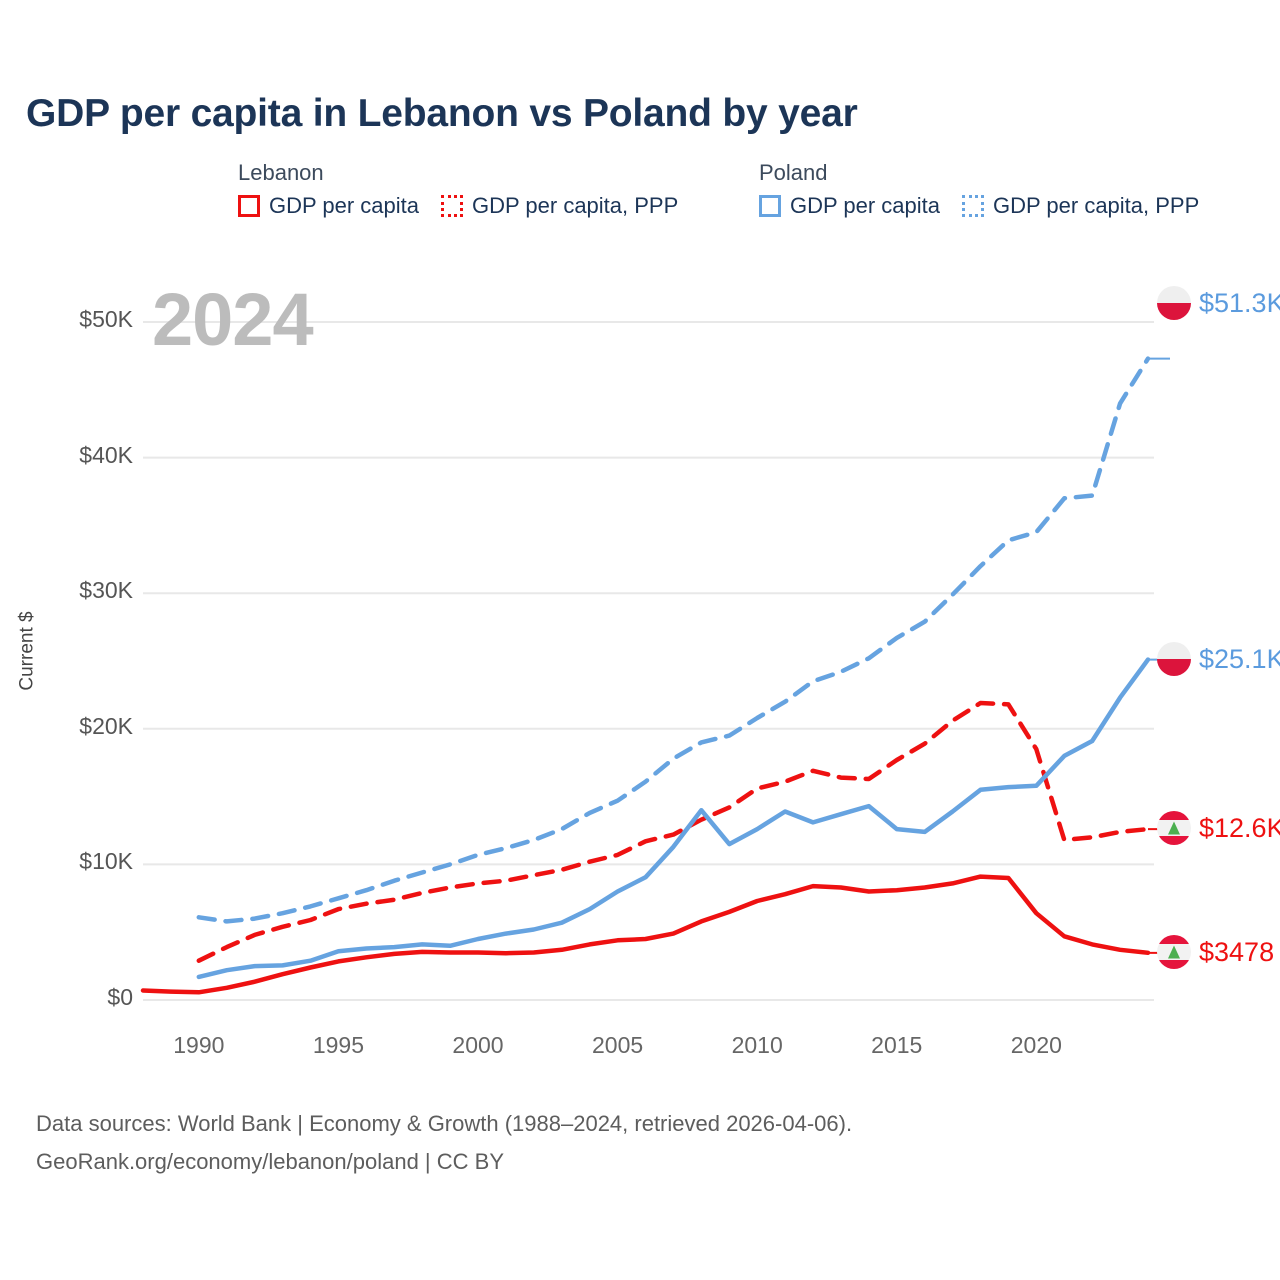 The image size is (1280, 1280). Describe the element at coordinates (1036, 1045) in the screenshot. I see `x-axis-tick-label: 2020` at that location.